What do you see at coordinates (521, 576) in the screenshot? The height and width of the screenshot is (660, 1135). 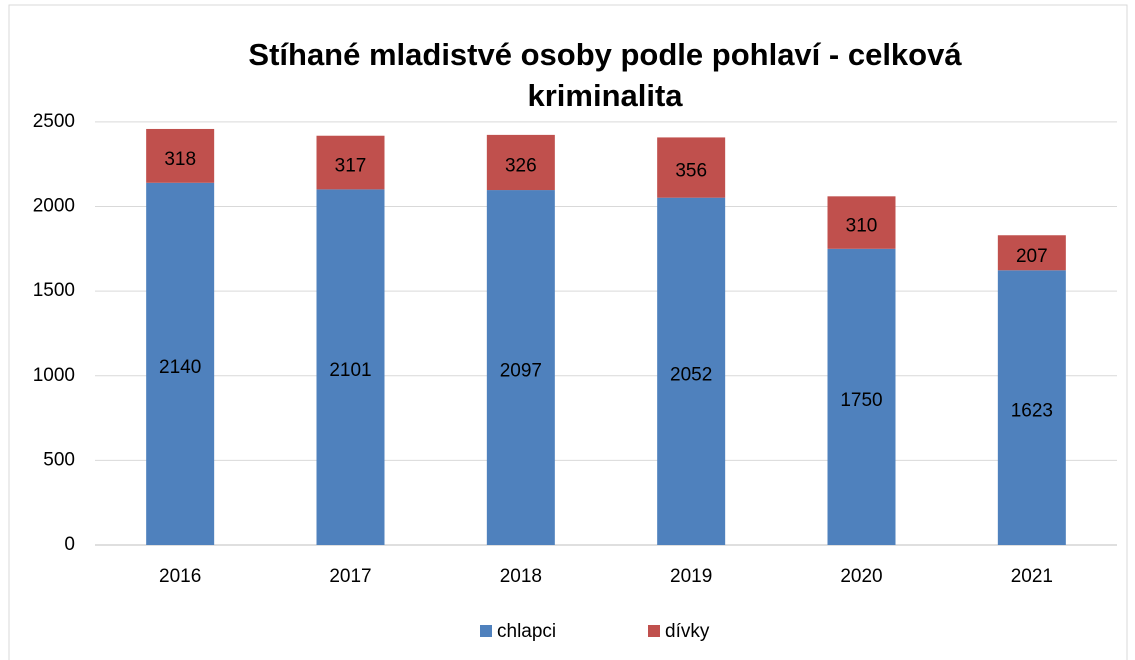 I see `x-tick-label: 2018` at bounding box center [521, 576].